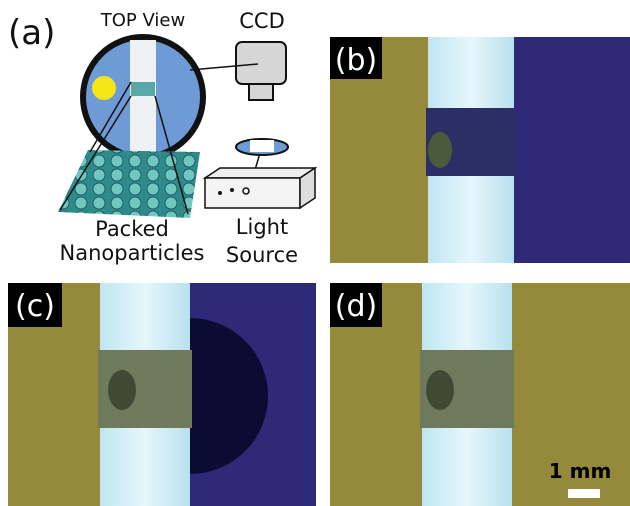 The width and height of the screenshot is (630, 506). Describe the element at coordinates (261, 63) in the screenshot. I see `camera` at that location.